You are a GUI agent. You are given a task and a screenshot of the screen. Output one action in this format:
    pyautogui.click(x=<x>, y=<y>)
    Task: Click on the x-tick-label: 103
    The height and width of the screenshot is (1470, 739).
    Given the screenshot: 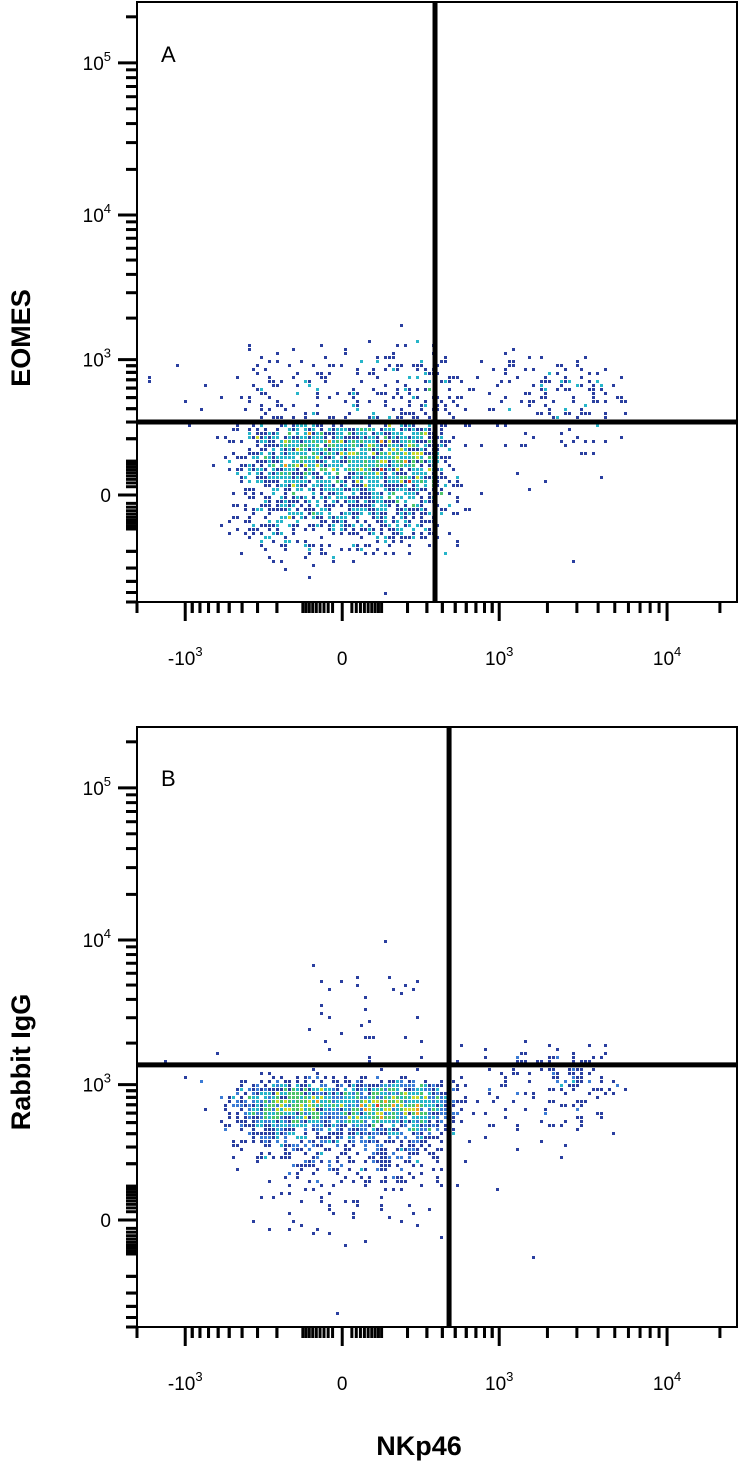 What is the action you would take?
    pyautogui.click(x=499, y=1382)
    